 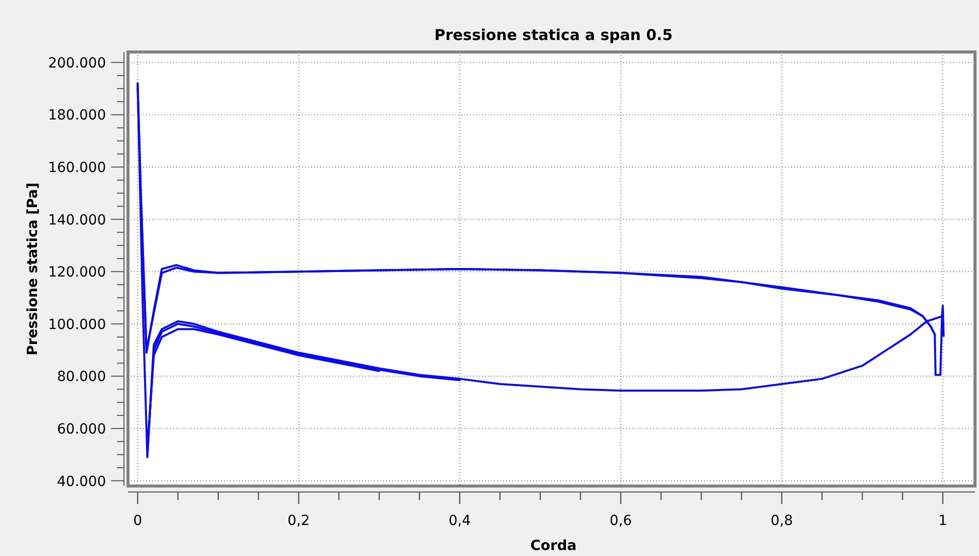 I want to click on x-tick-label: 0,4, so click(x=459, y=521).